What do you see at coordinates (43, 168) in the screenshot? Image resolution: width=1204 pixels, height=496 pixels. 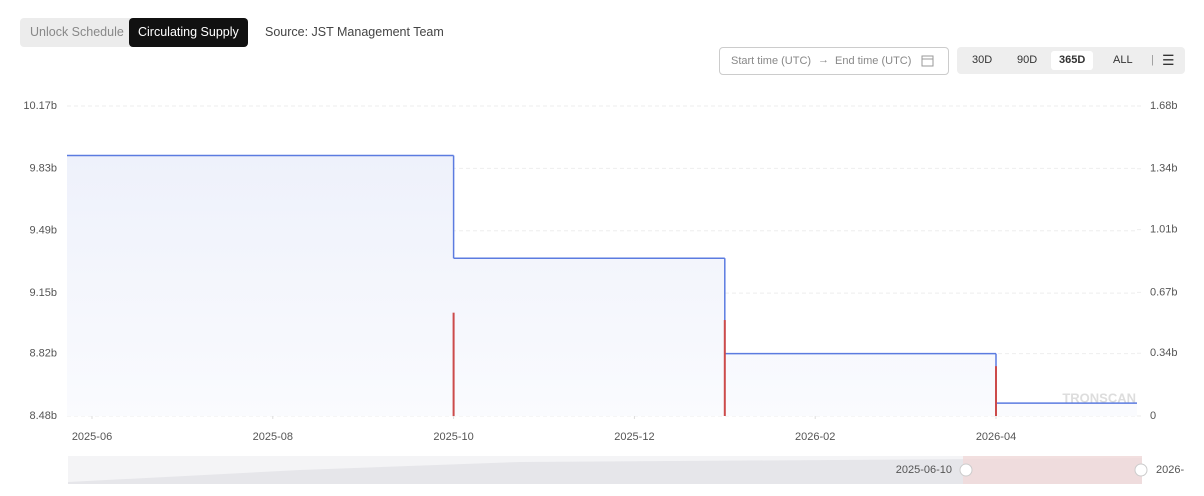 I see `y-tick-label: 9.83b` at bounding box center [43, 168].